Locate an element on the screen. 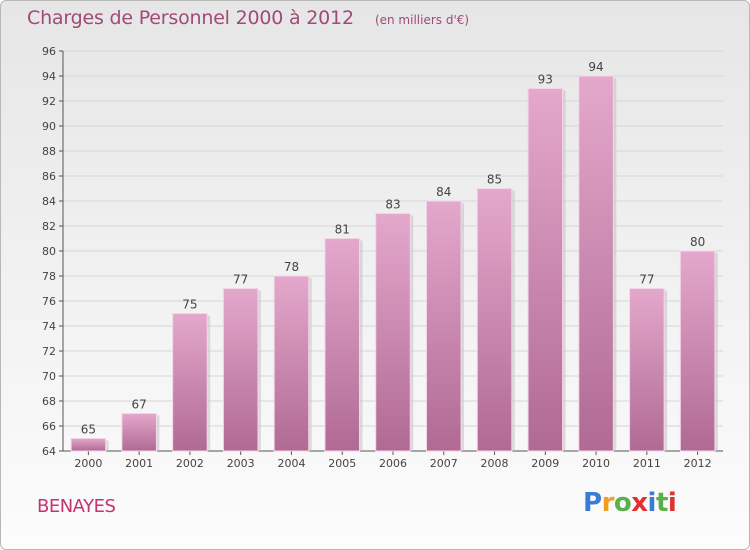 The height and width of the screenshot is (550, 750). y-tick-label: 80 is located at coordinates (49, 251).